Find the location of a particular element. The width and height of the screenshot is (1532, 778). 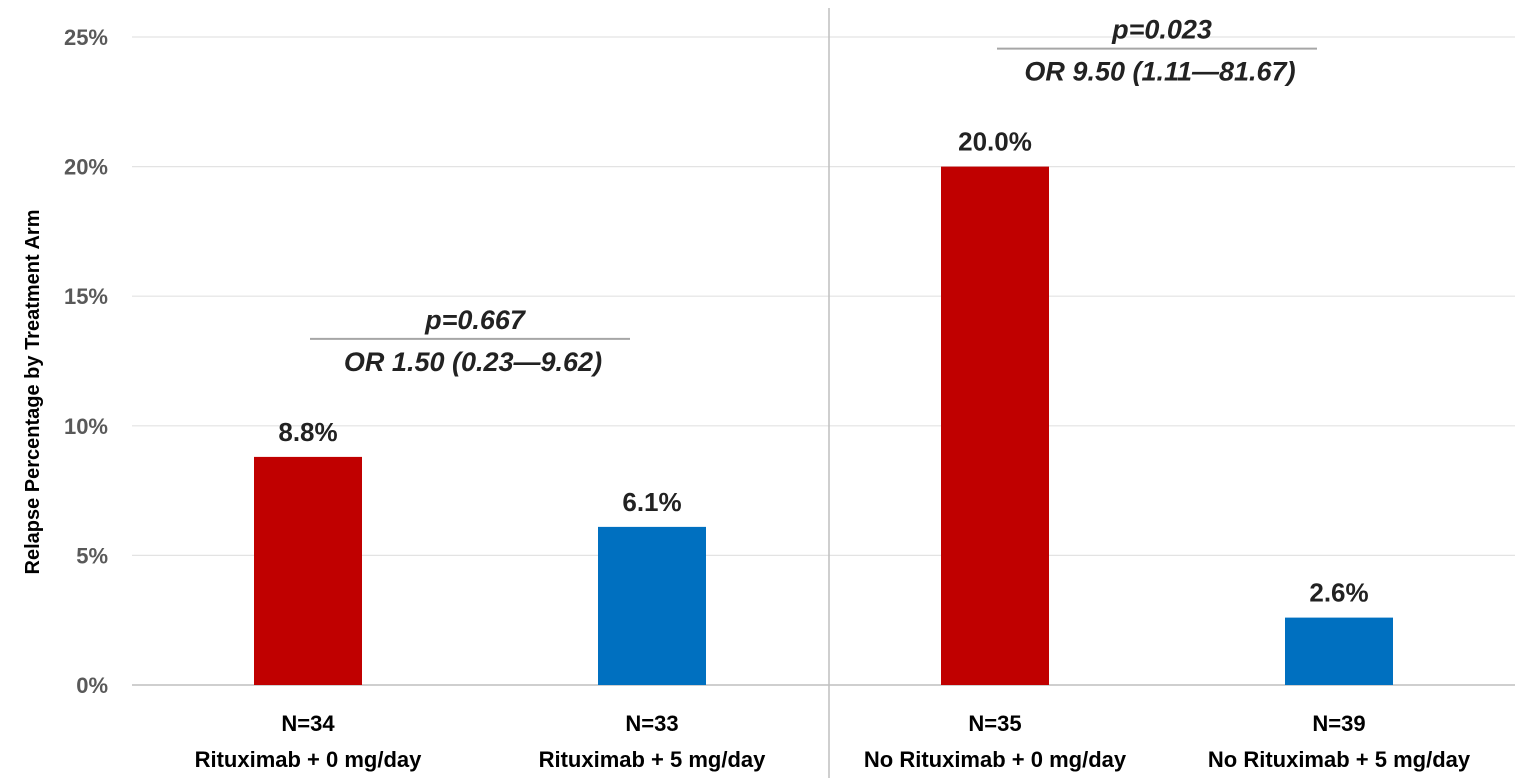

x-category-n: N=34 is located at coordinates (308, 723).